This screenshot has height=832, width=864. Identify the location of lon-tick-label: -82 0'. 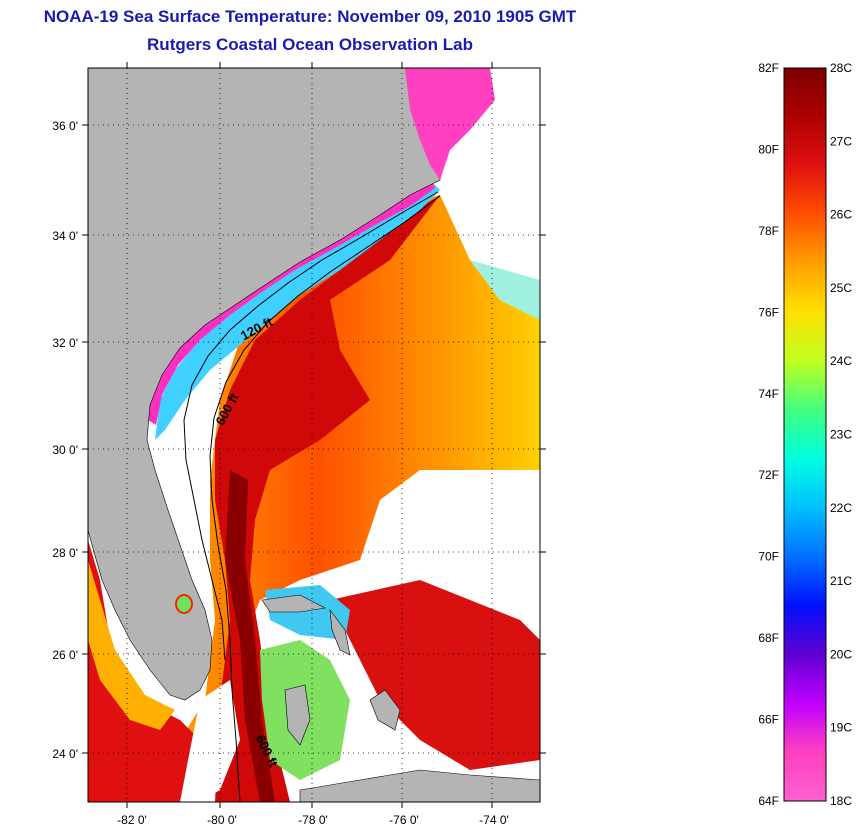
(132, 820).